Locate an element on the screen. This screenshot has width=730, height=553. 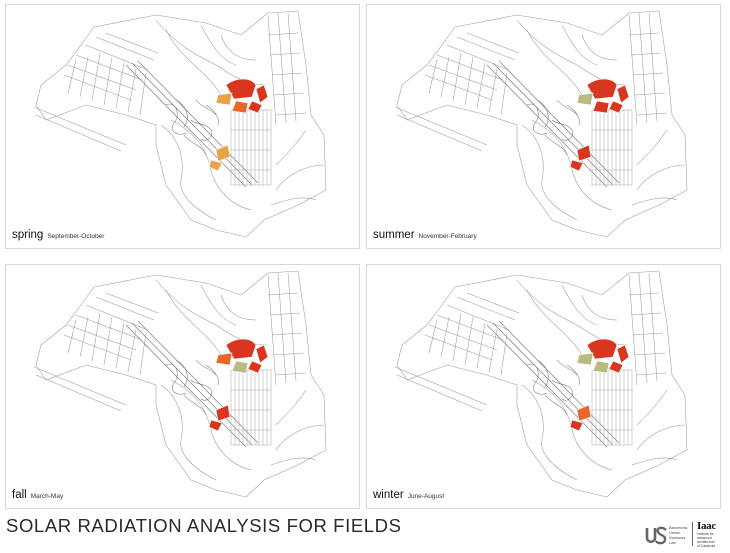
iaac-line: architecture is located at coordinates (706, 542).